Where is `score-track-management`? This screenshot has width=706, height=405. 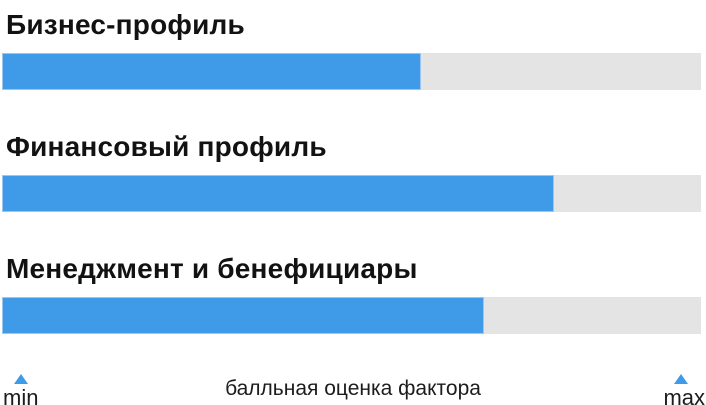 score-track-management is located at coordinates (351, 315).